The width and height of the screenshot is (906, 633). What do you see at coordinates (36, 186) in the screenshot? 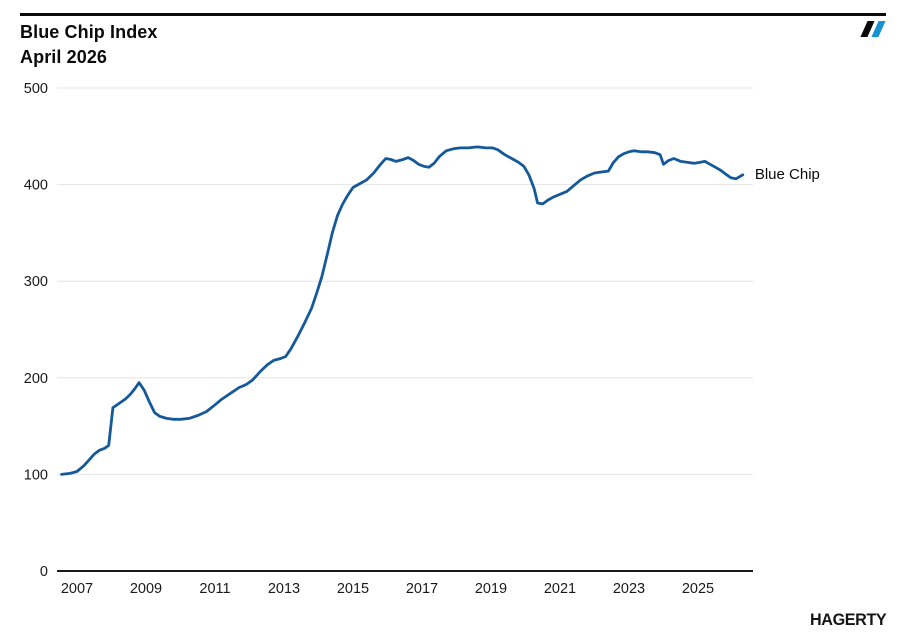
I see `y-tick-label: 400` at bounding box center [36, 186].